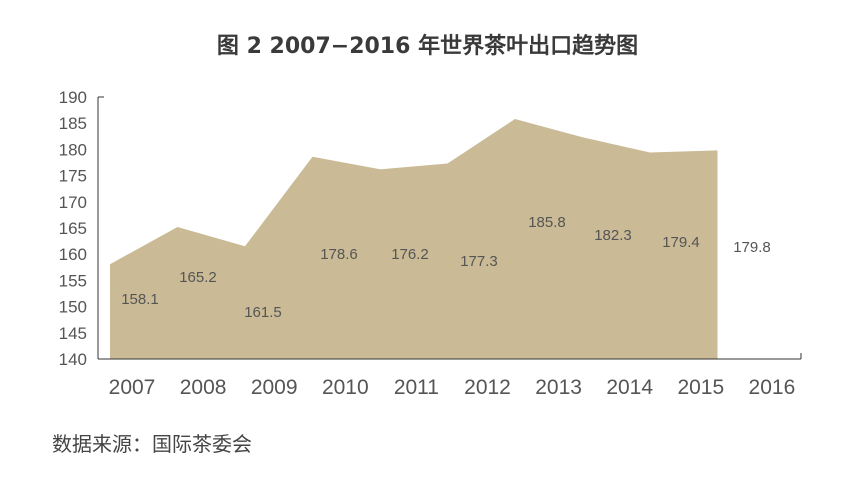 The width and height of the screenshot is (855, 481). Describe the element at coordinates (73, 280) in the screenshot. I see `y-tick-label: 155` at that location.